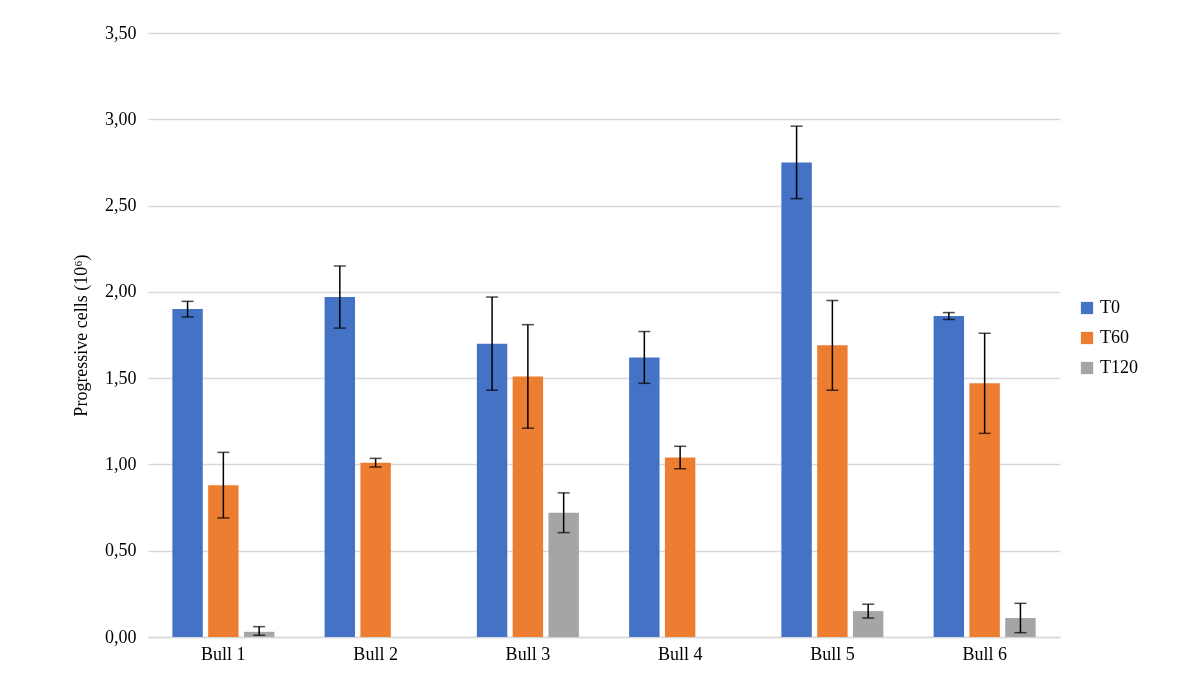 Image resolution: width=1201 pixels, height=696 pixels. Describe the element at coordinates (223, 653) in the screenshot. I see `x-tick-label: Bull 1` at that location.